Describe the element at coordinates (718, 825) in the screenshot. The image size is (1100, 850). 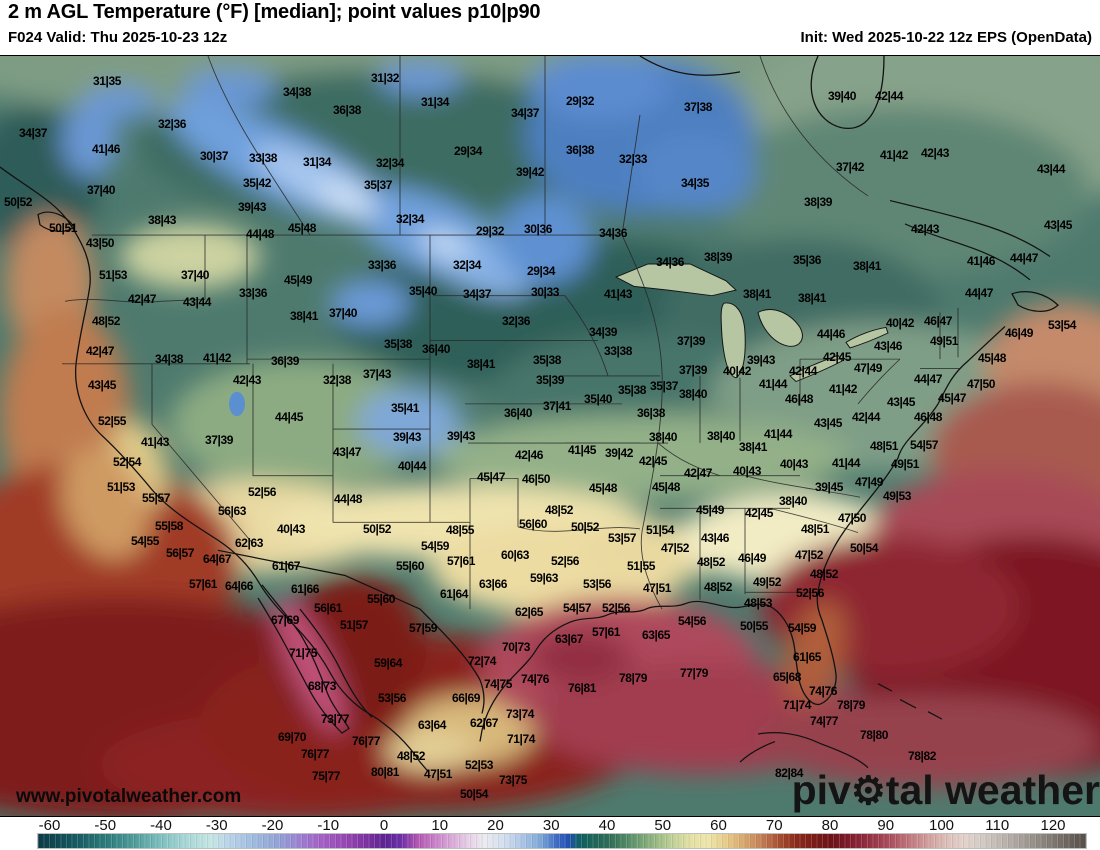
I see `colorbar-tick: 60` at that location.